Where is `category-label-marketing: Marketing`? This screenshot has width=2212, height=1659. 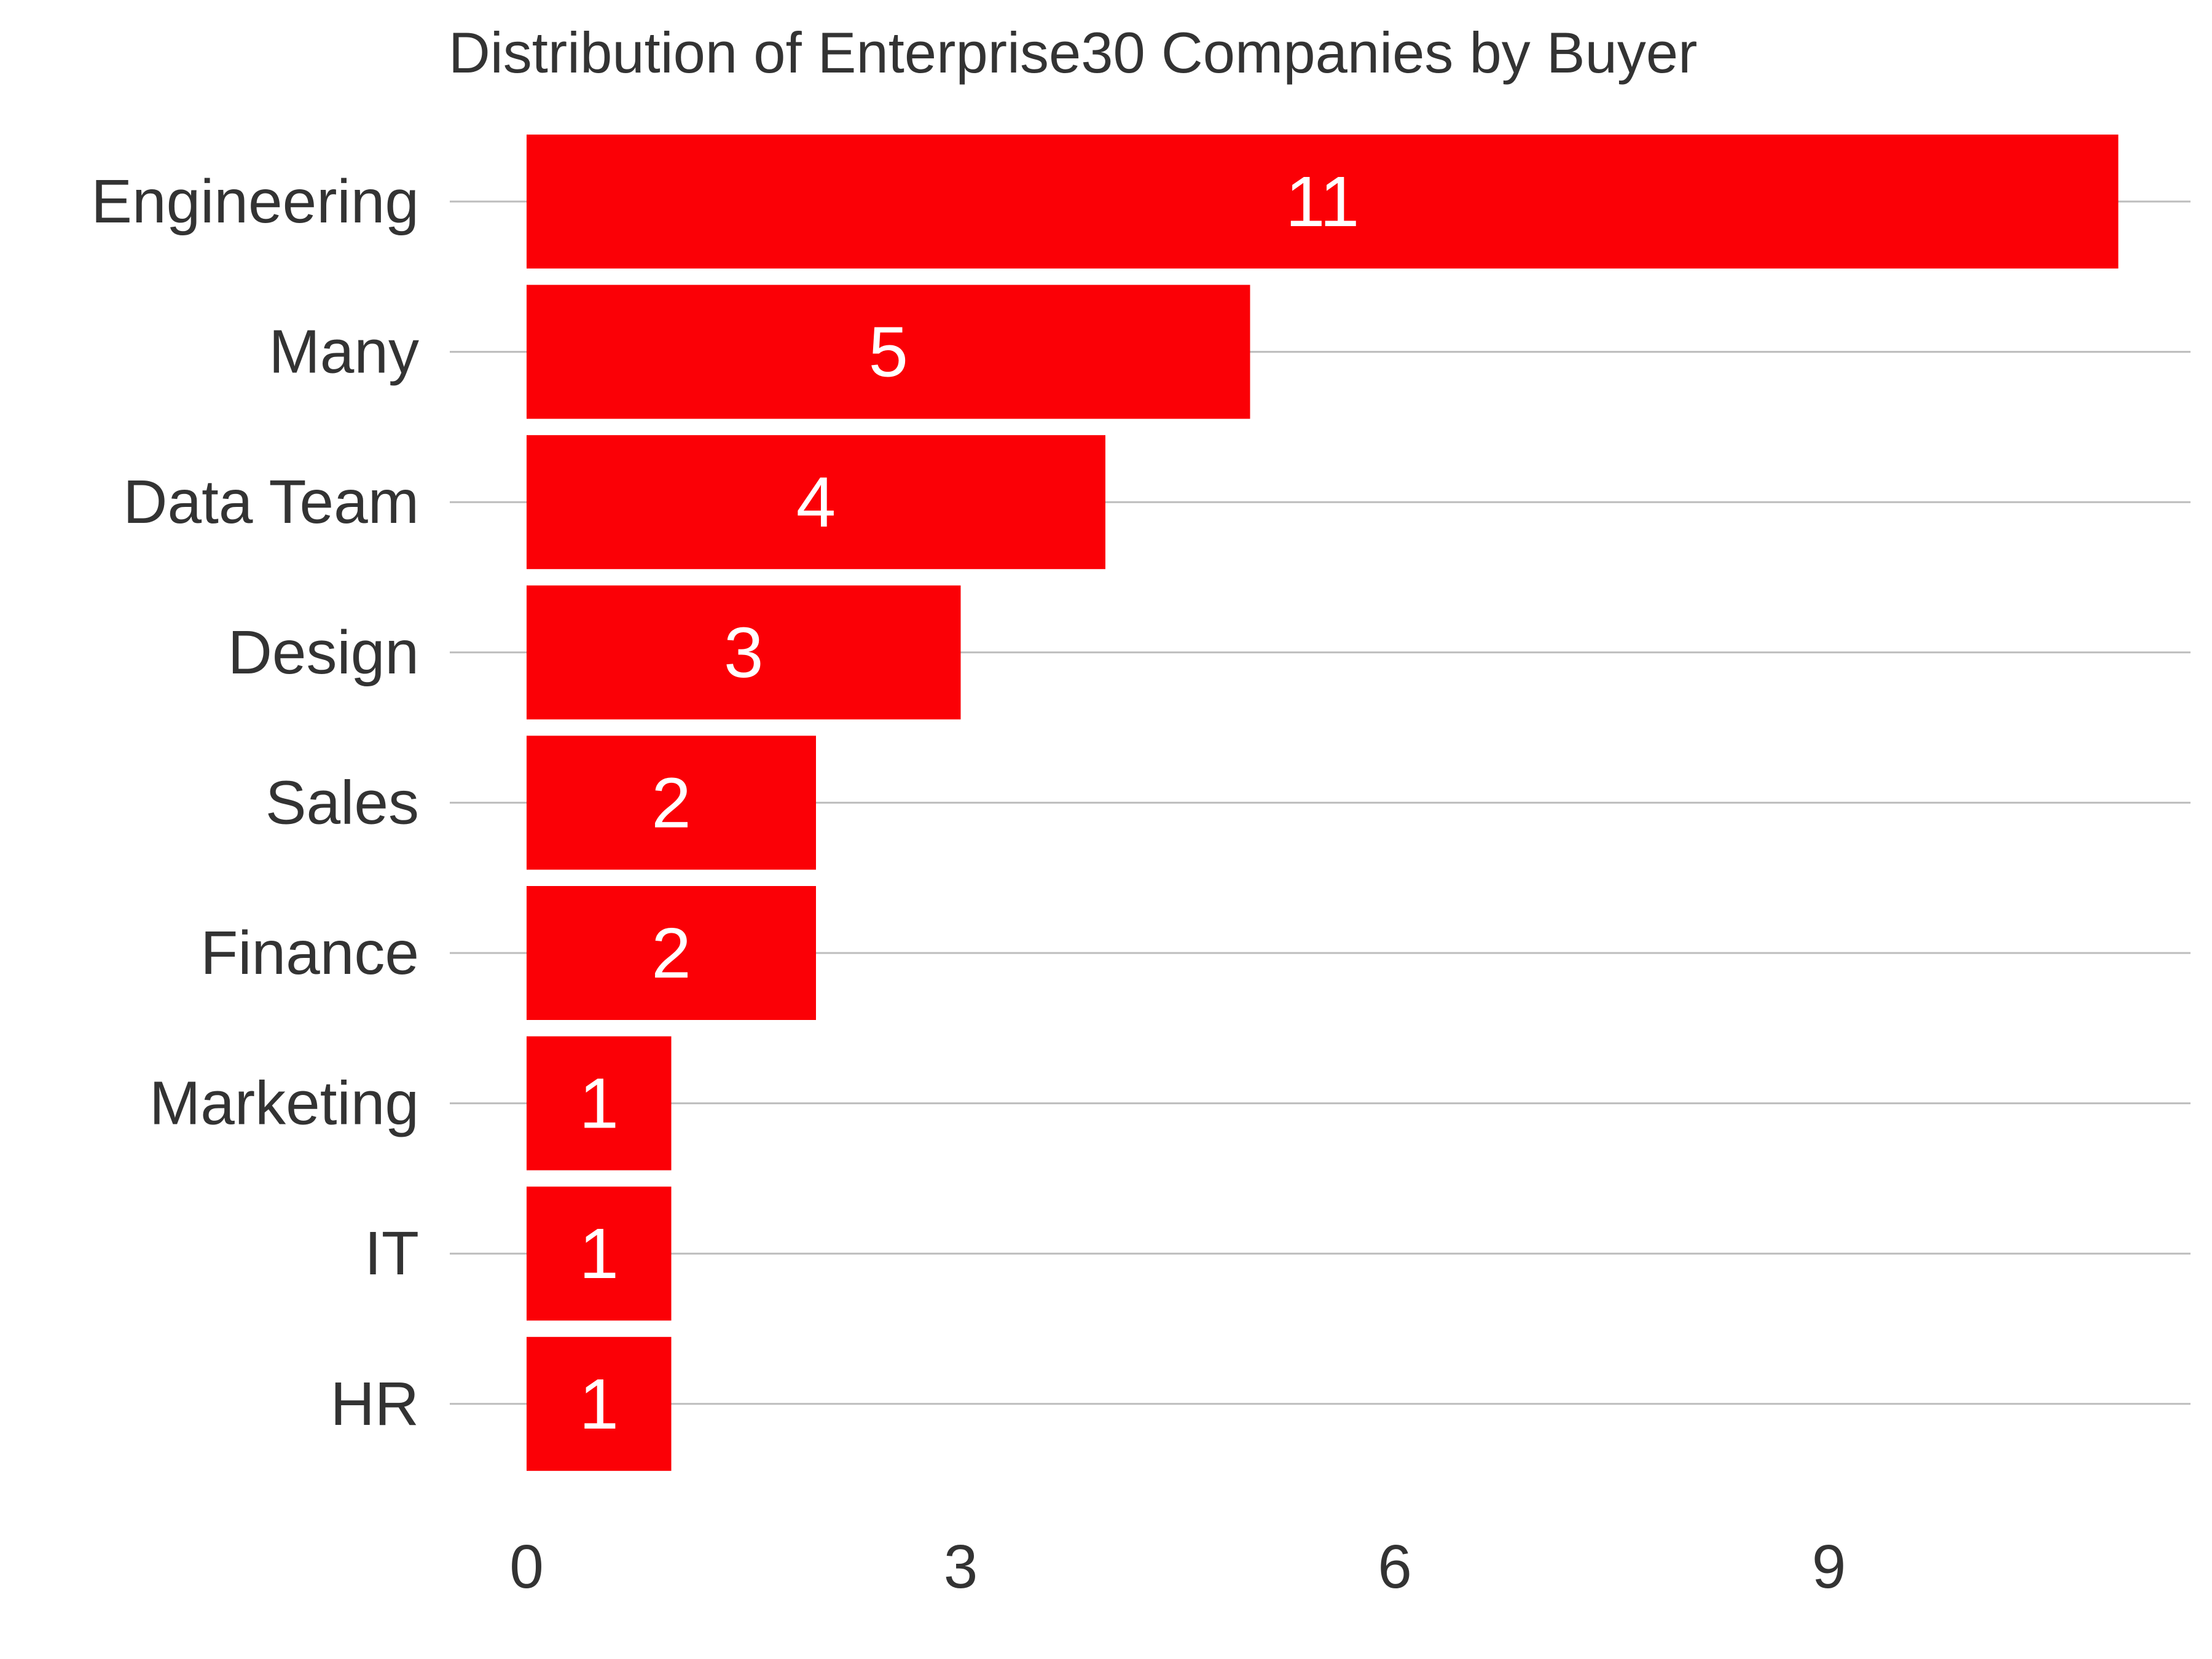
category-label-marketing: Marketing is located at coordinates (284, 1103).